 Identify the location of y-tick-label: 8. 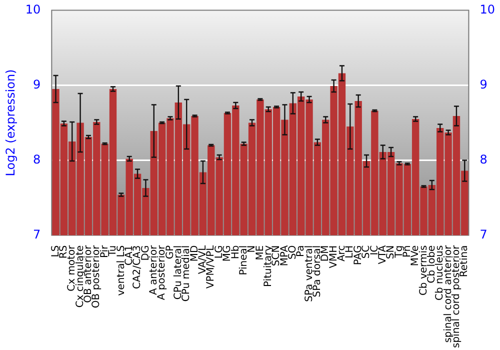
(37, 159).